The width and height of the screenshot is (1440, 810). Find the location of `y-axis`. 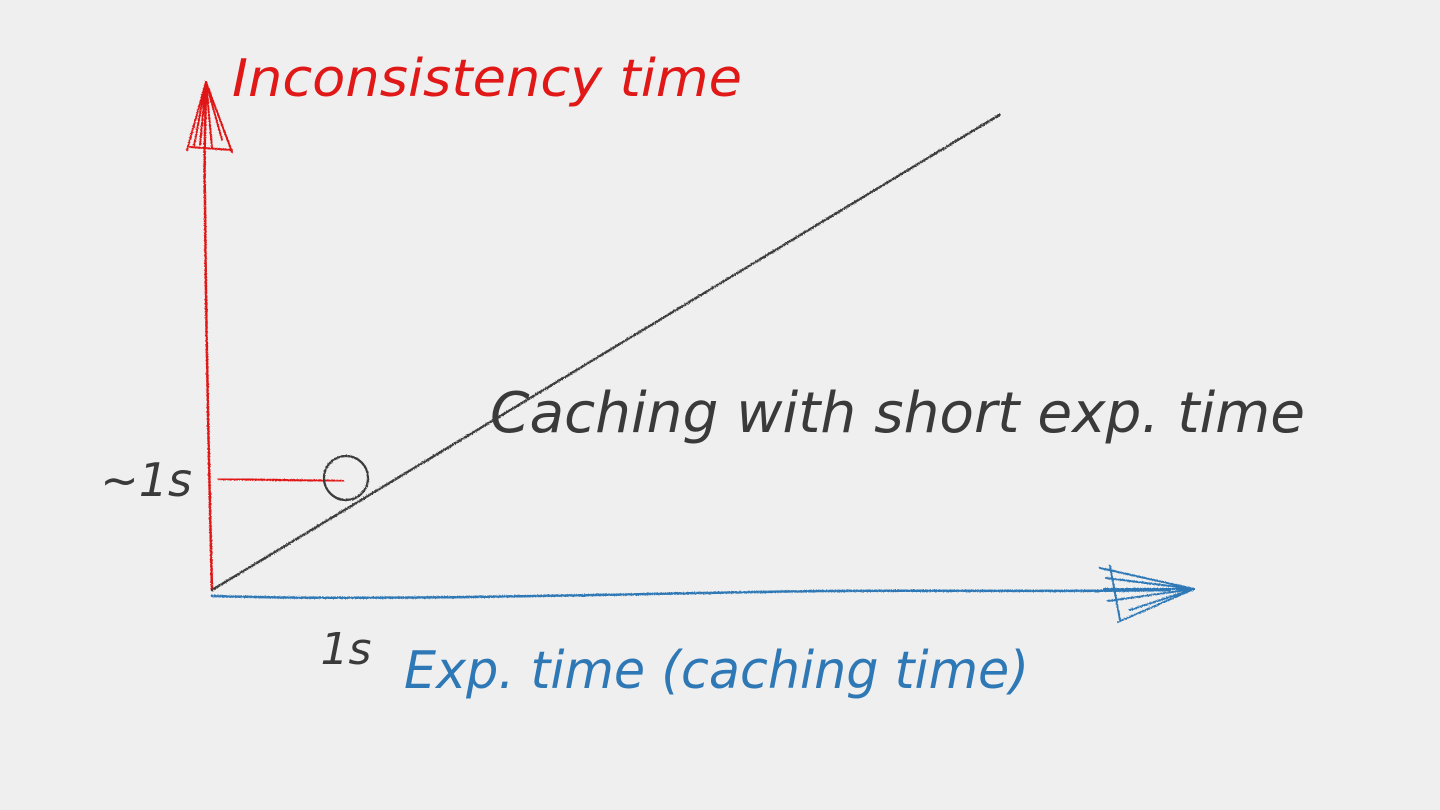

y-axis is located at coordinates (209, 336).